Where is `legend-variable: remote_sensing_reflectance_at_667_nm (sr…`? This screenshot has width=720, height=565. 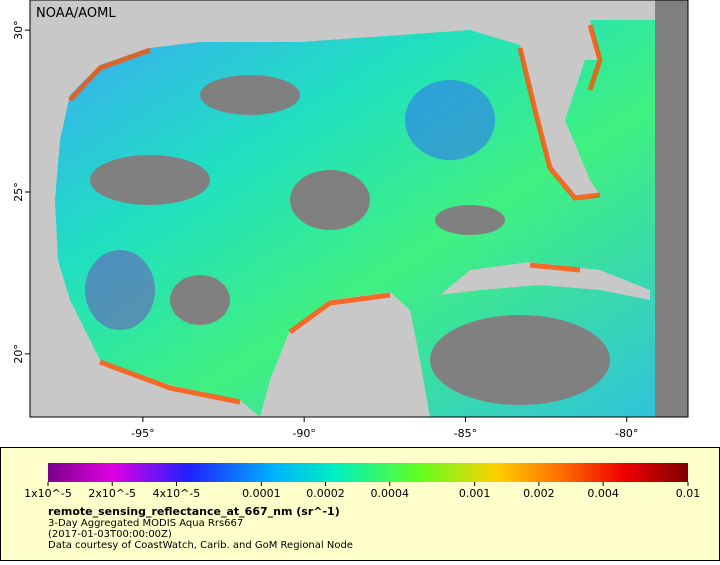 legend-variable: remote_sensing_reflectance_at_667_nm (sr… is located at coordinates (194, 511).